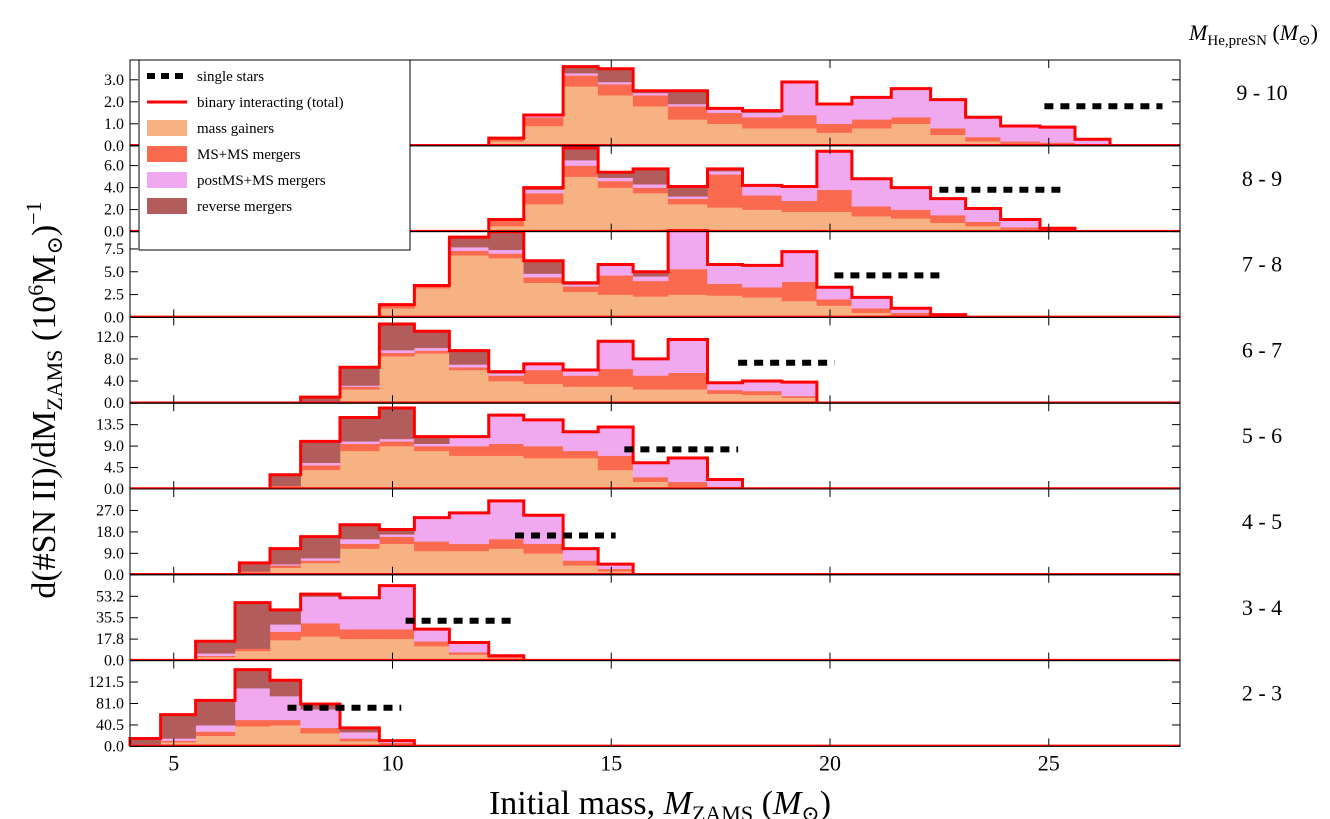  Describe the element at coordinates (114, 359) in the screenshot. I see `y-tick-label: 8.0` at that location.